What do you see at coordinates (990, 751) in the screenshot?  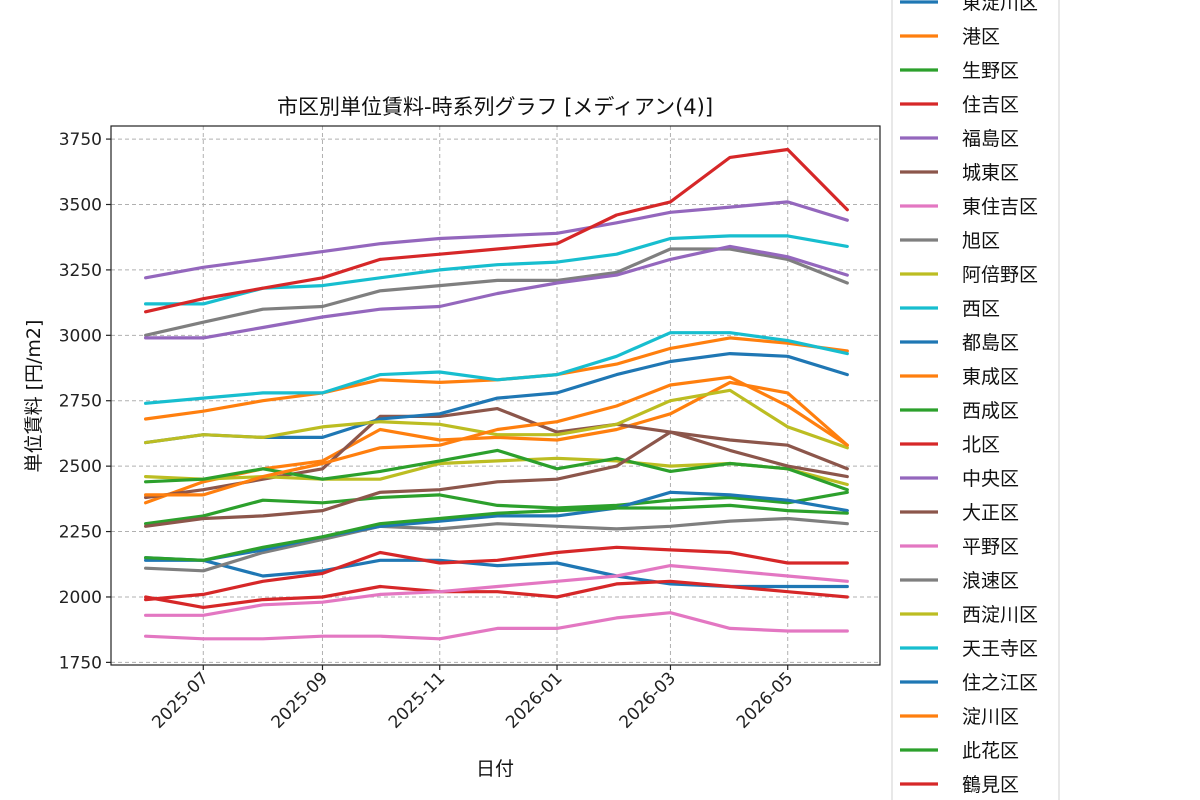 I see `legend-label: 此花区` at bounding box center [990, 751].